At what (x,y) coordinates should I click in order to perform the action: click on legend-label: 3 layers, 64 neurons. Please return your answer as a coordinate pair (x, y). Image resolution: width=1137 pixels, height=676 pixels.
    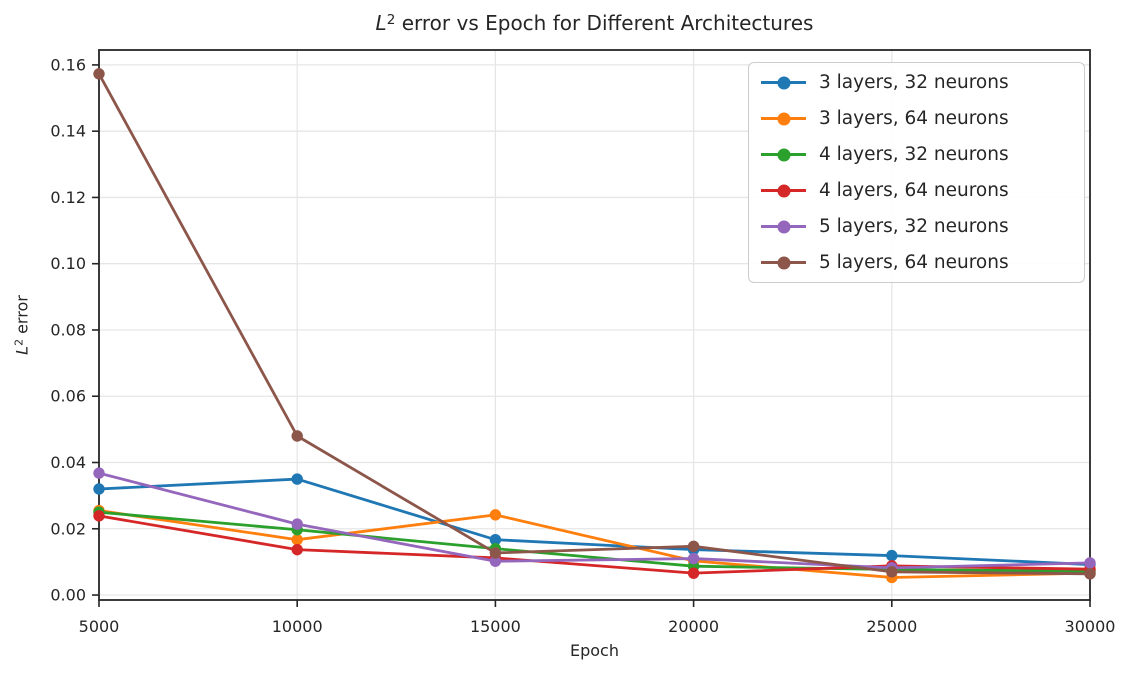
    Looking at the image, I should click on (914, 118).